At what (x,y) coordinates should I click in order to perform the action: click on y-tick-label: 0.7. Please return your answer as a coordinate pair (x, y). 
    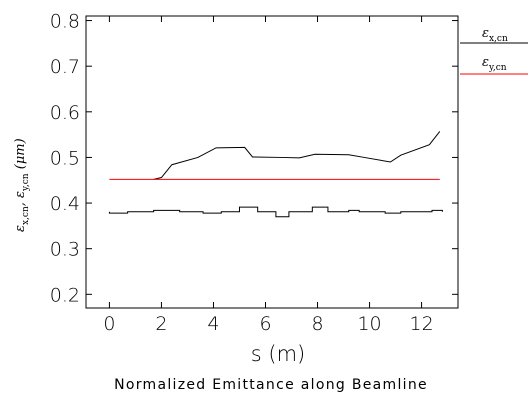
    Looking at the image, I should click on (65, 67).